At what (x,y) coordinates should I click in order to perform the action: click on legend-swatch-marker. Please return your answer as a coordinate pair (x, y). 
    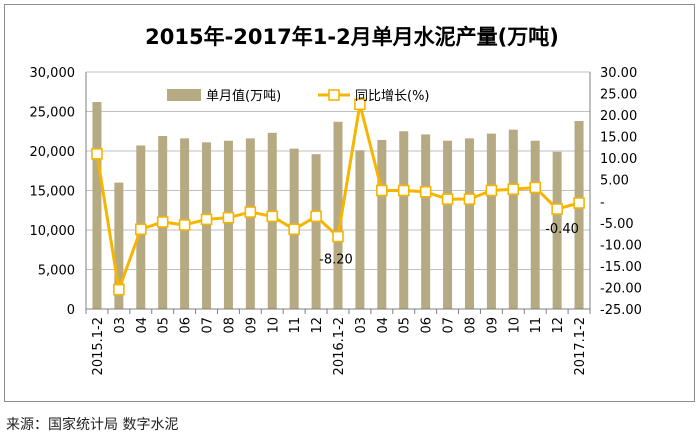
    Looking at the image, I should click on (334, 95).